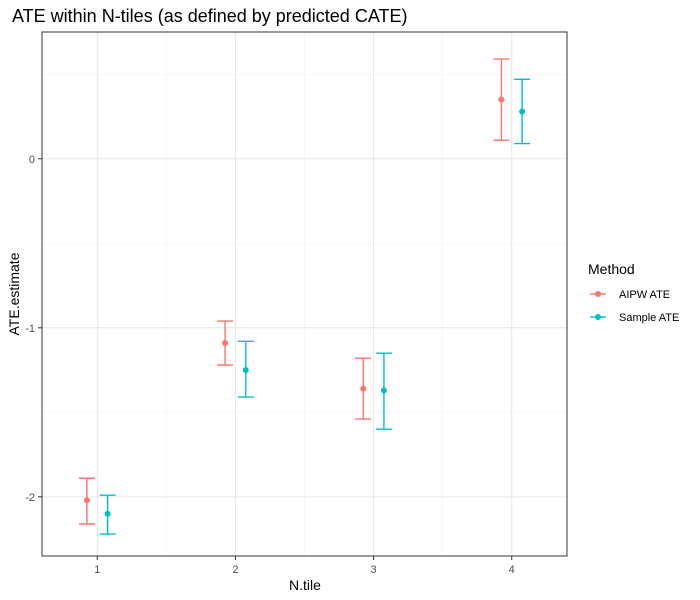  I want to click on y-tick-label: 0, so click(32, 160).